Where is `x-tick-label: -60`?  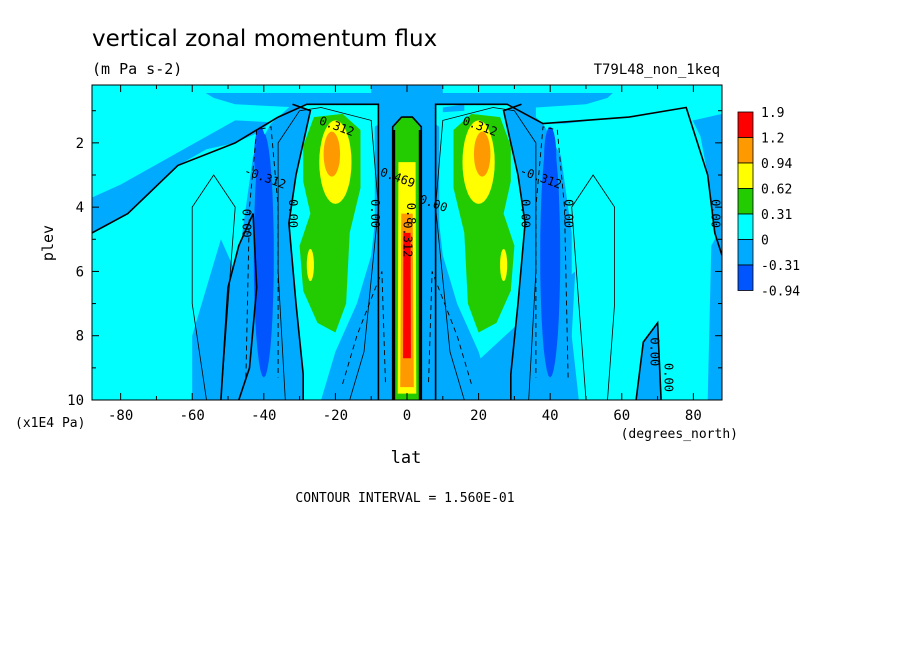 x-tick-label: -60 is located at coordinates (192, 416).